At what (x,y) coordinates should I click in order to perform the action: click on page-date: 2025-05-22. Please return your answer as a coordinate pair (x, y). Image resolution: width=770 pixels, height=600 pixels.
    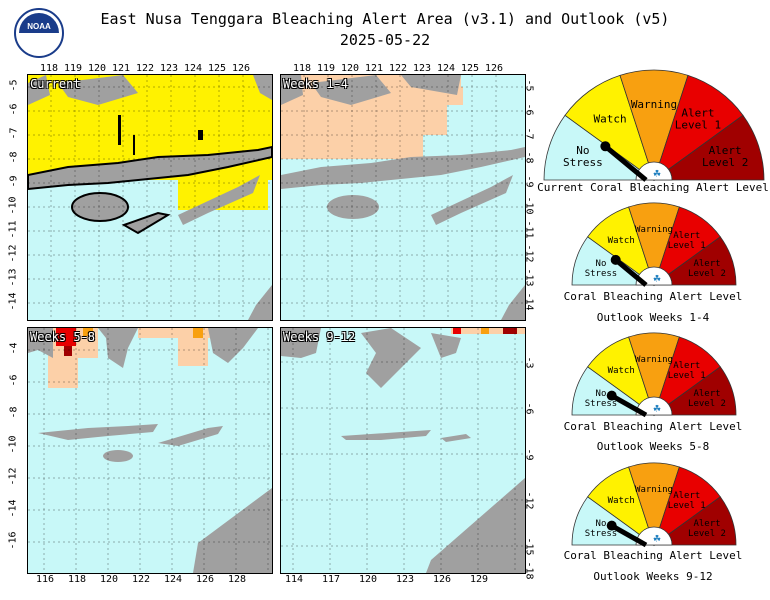
    Looking at the image, I should click on (385, 40).